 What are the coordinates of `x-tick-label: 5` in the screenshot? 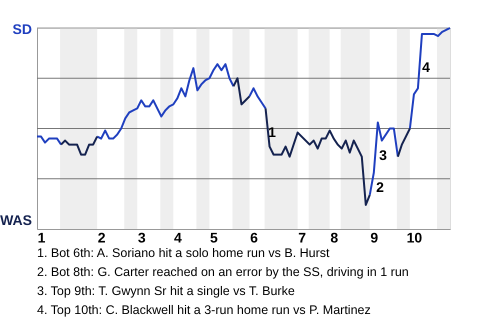 It's located at (214, 238).